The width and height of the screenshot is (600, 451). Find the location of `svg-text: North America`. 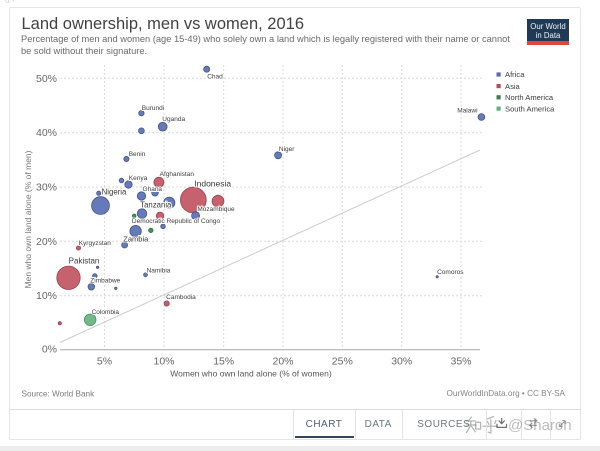

svg-text: North America is located at coordinates (529, 97).